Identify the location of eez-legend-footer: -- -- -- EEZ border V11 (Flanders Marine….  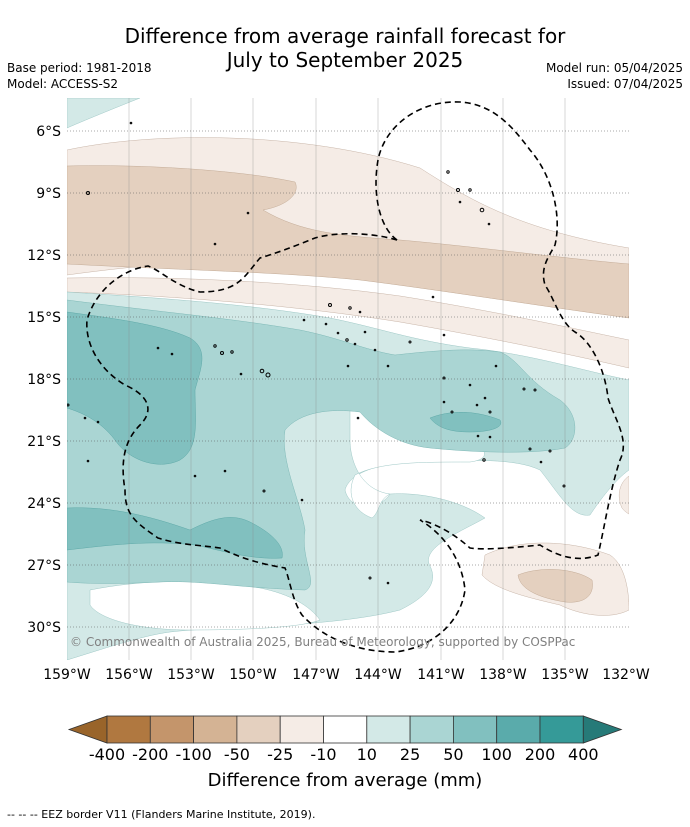
(161, 814).